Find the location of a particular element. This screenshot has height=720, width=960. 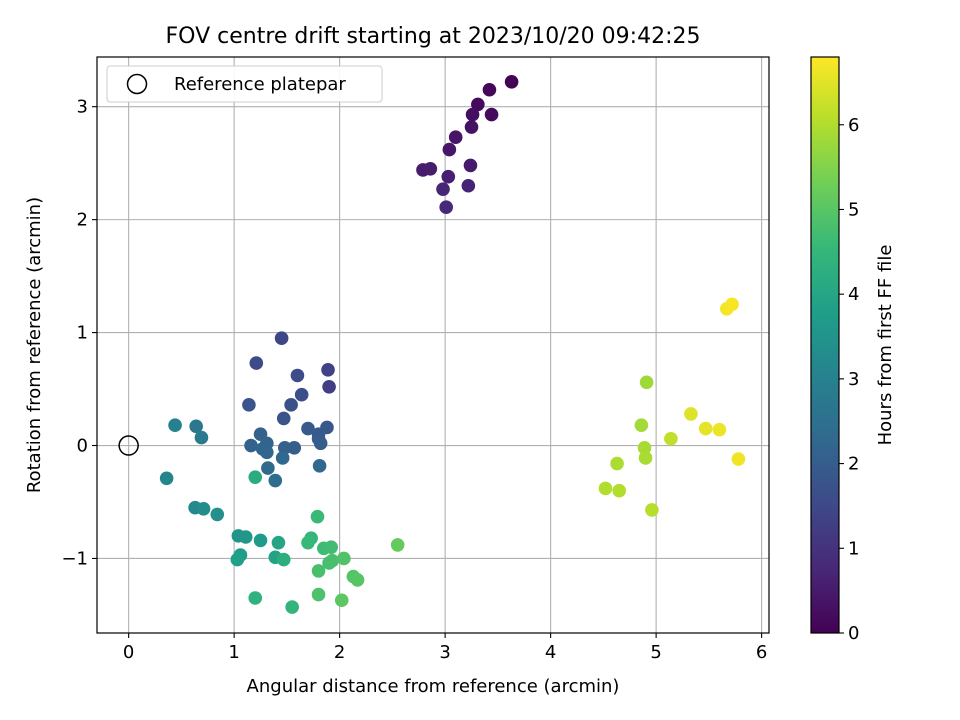

y-tick-label: 0 is located at coordinates (82, 446).